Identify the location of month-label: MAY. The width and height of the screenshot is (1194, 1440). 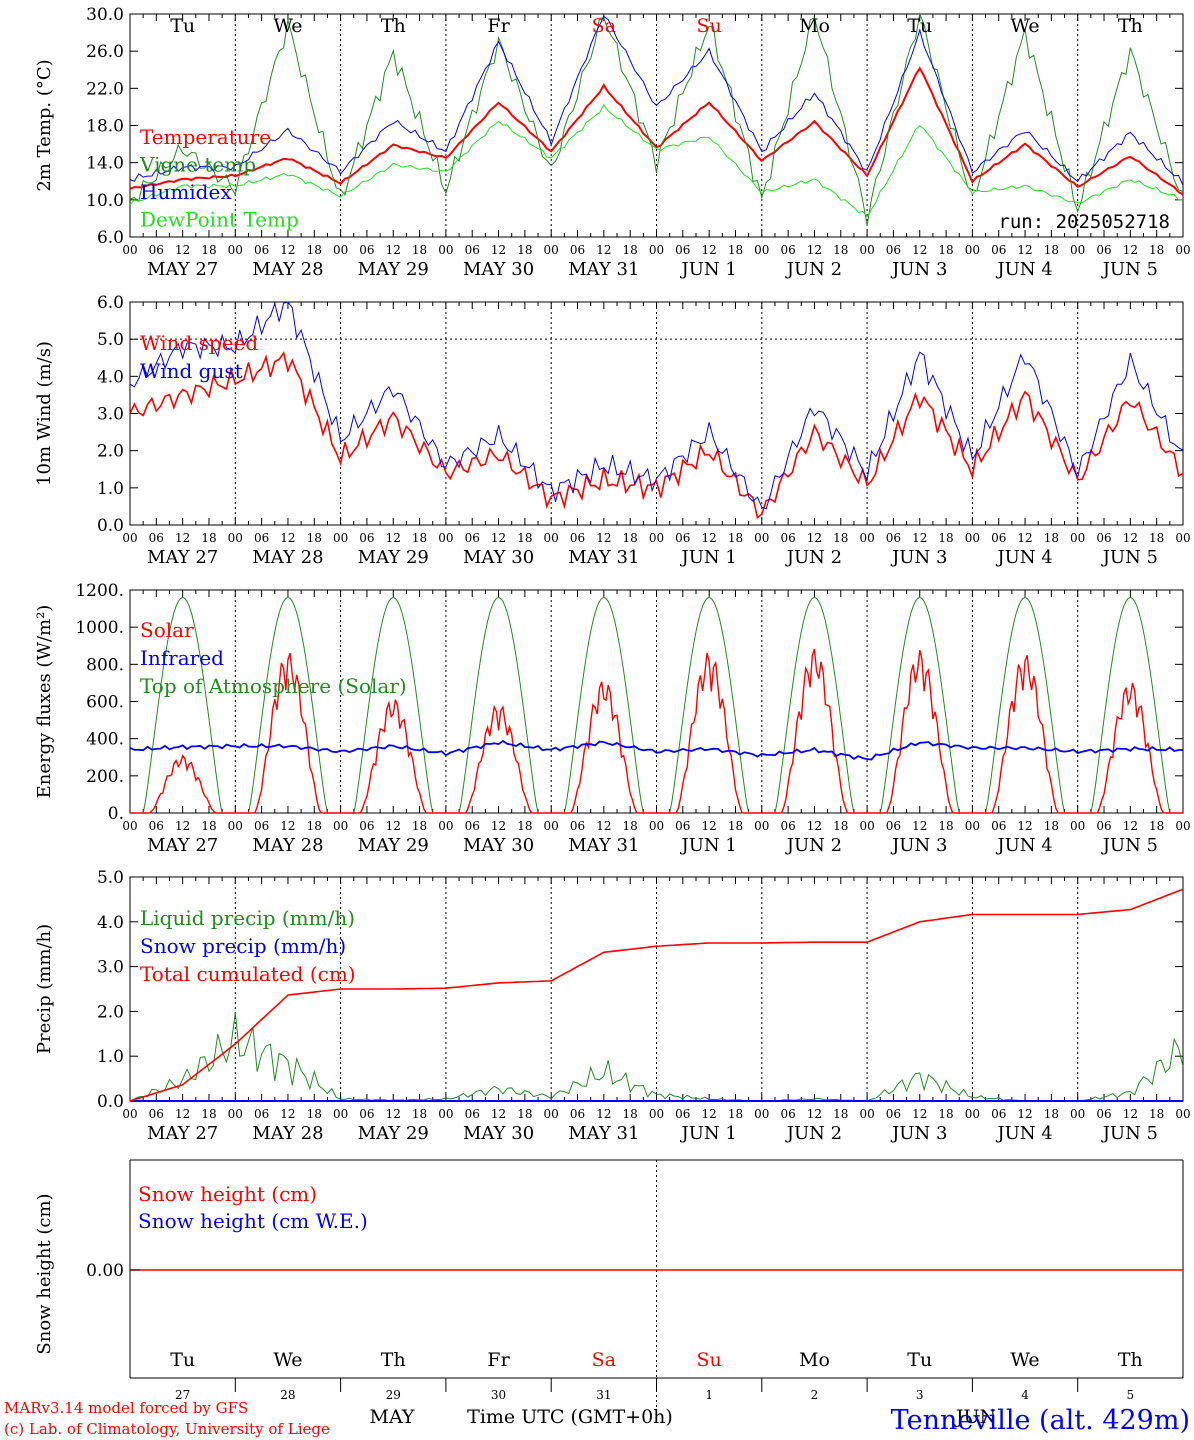
(392, 1417).